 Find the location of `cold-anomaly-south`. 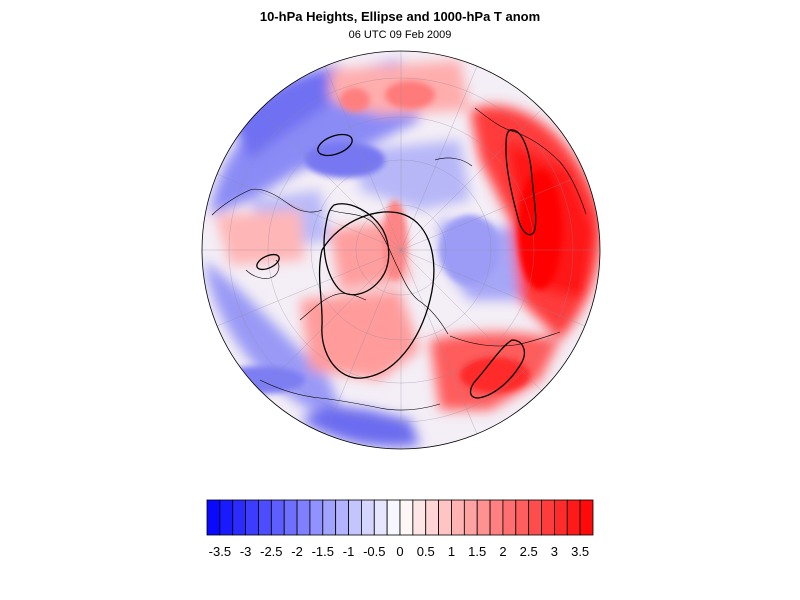

cold-anomaly-south is located at coordinates (360, 426).